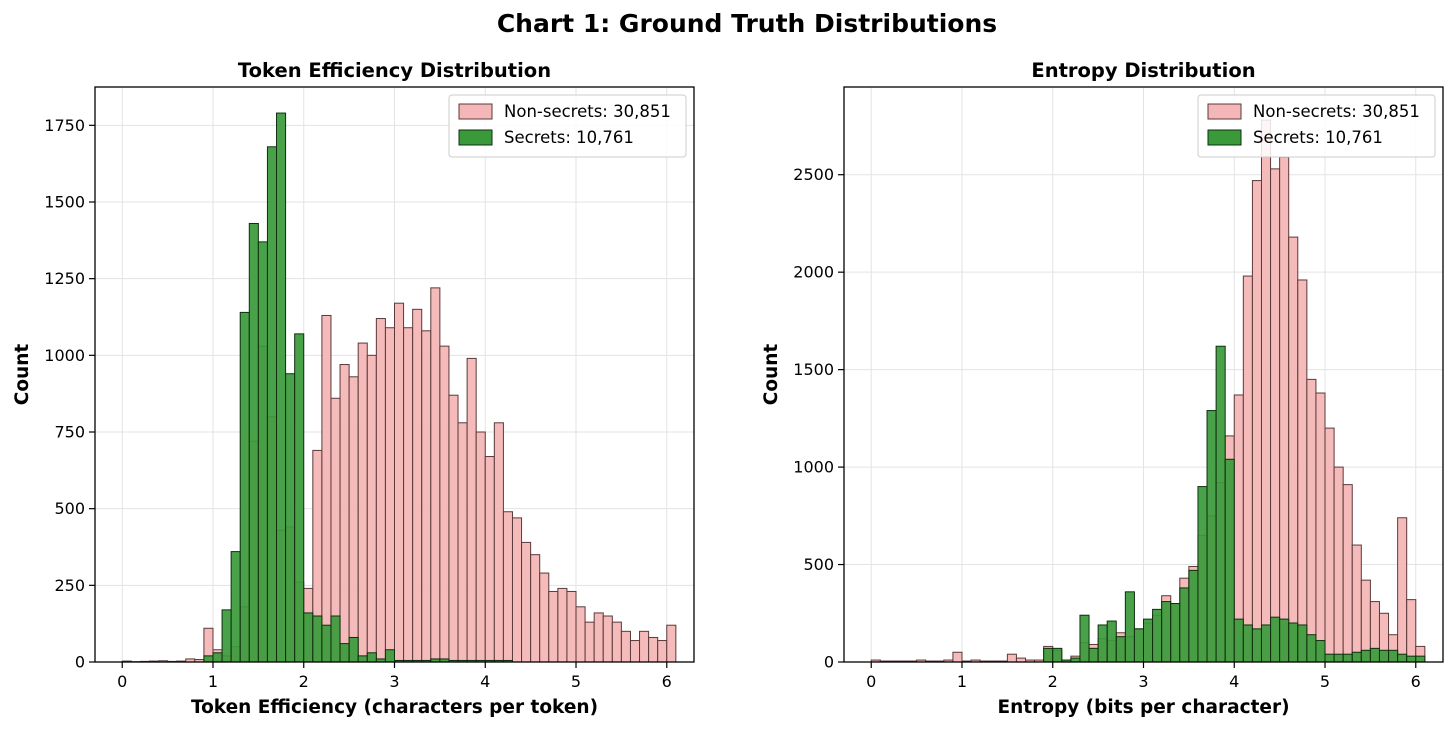 The height and width of the screenshot is (729, 1456). Describe the element at coordinates (64, 355) in the screenshot. I see `y-tick-label: 1000` at that location.